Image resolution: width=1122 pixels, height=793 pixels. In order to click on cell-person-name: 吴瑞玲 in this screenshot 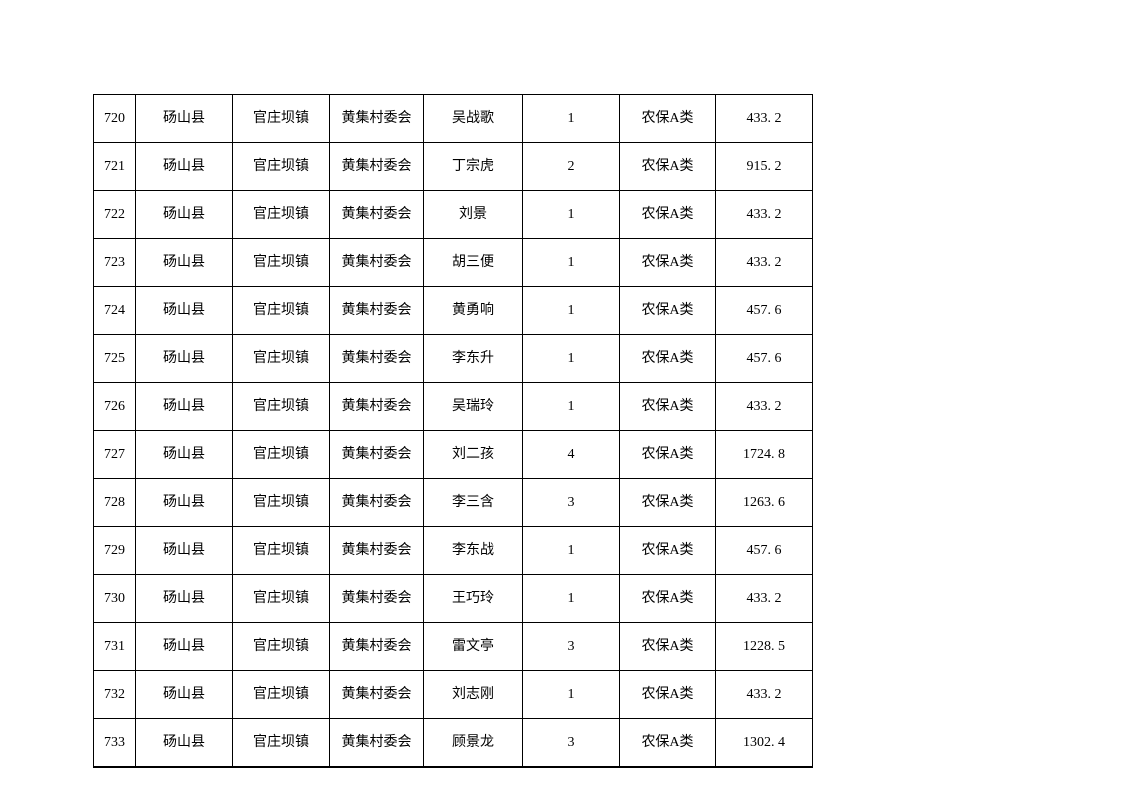, I will do `click(473, 406)`.